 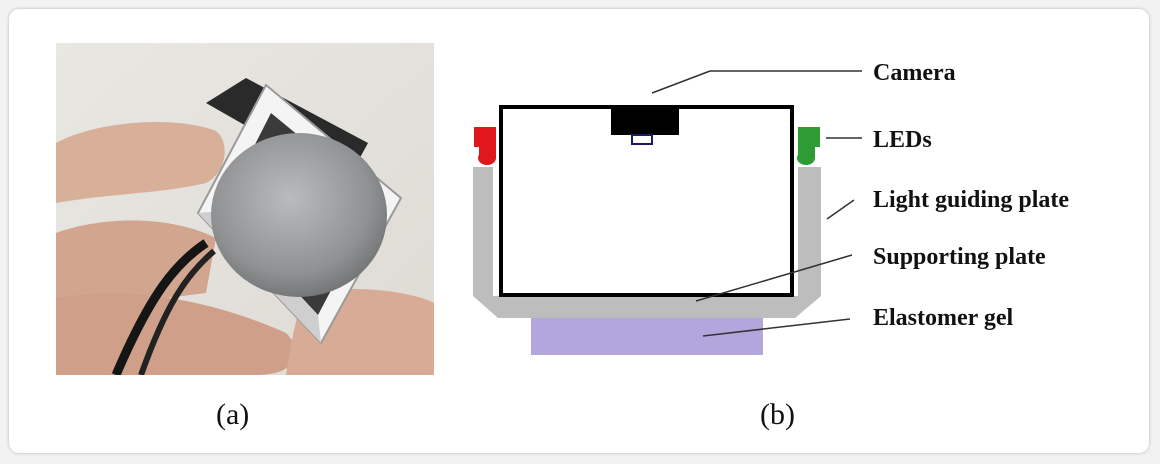 What do you see at coordinates (808, 146) in the screenshot?
I see `led-right` at bounding box center [808, 146].